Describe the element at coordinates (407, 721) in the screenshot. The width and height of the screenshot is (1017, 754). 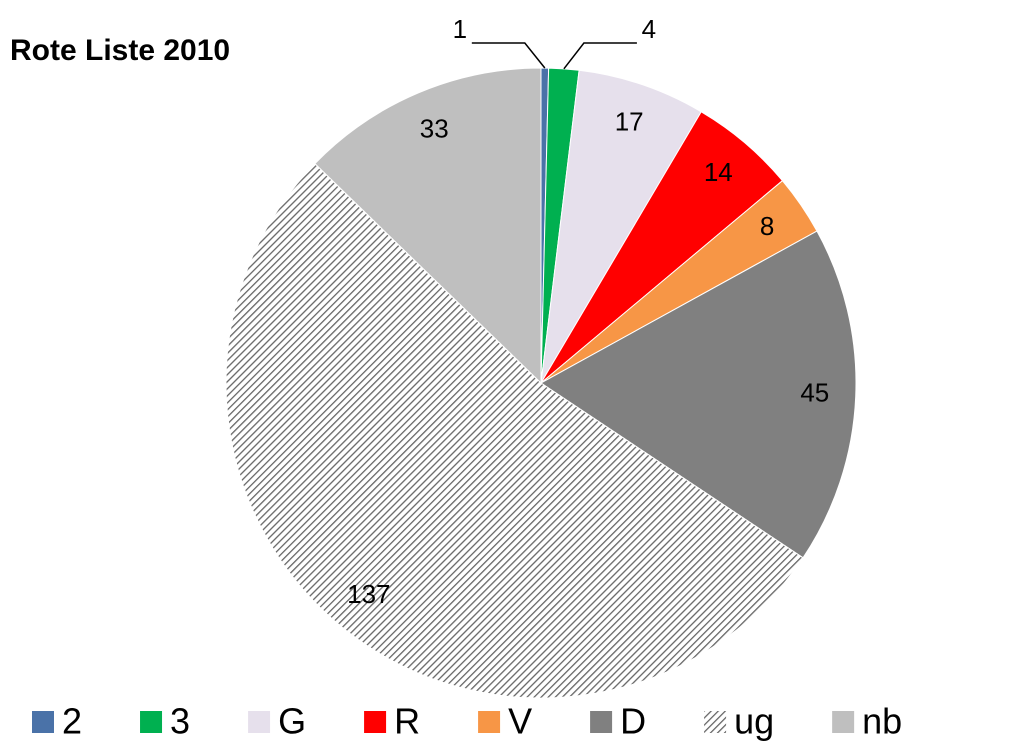
I see `legend-label: R` at that location.